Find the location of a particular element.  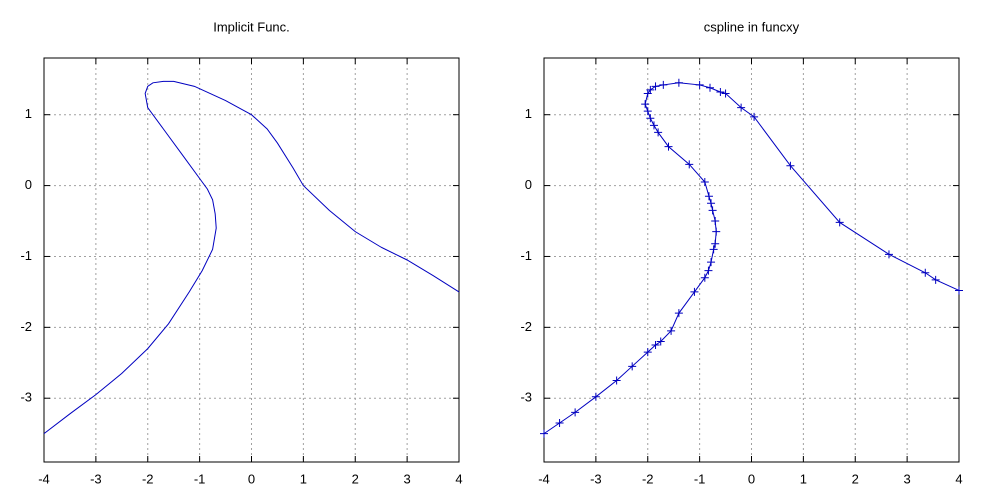

chart-title: Implicit Func. is located at coordinates (251, 26).